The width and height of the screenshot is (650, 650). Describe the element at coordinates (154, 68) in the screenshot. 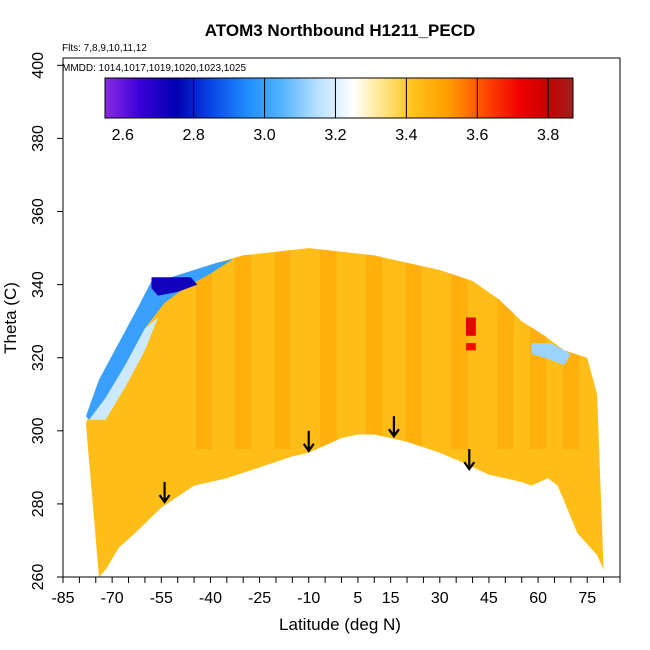

I see `annotation-mmdd: MMDD: 1014,1017,1019,1020,1023,1025` at that location.